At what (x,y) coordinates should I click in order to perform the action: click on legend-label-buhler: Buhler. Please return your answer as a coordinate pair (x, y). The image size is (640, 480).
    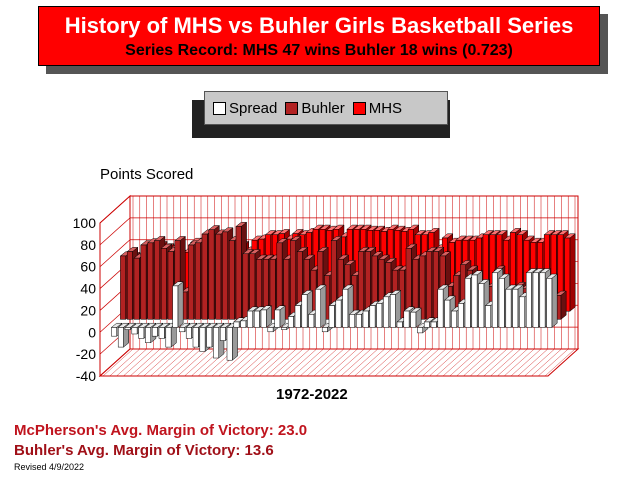
    Looking at the image, I should click on (323, 108).